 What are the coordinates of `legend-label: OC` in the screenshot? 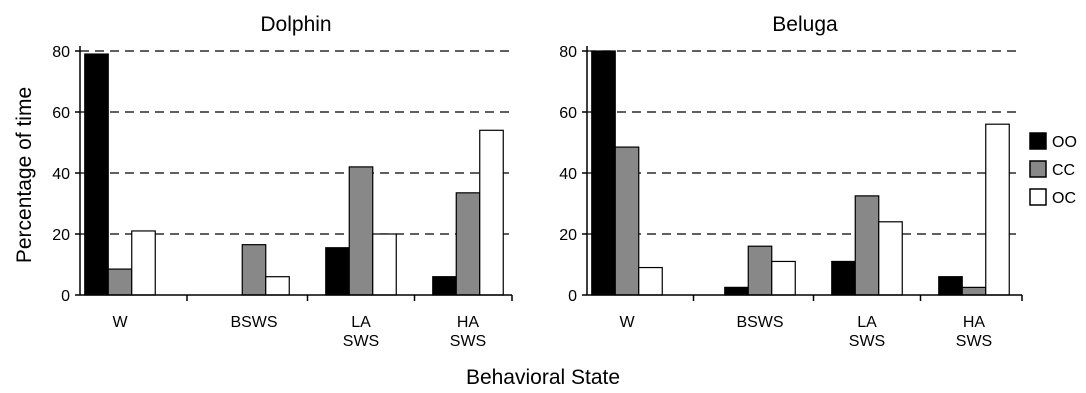 It's located at (1064, 198).